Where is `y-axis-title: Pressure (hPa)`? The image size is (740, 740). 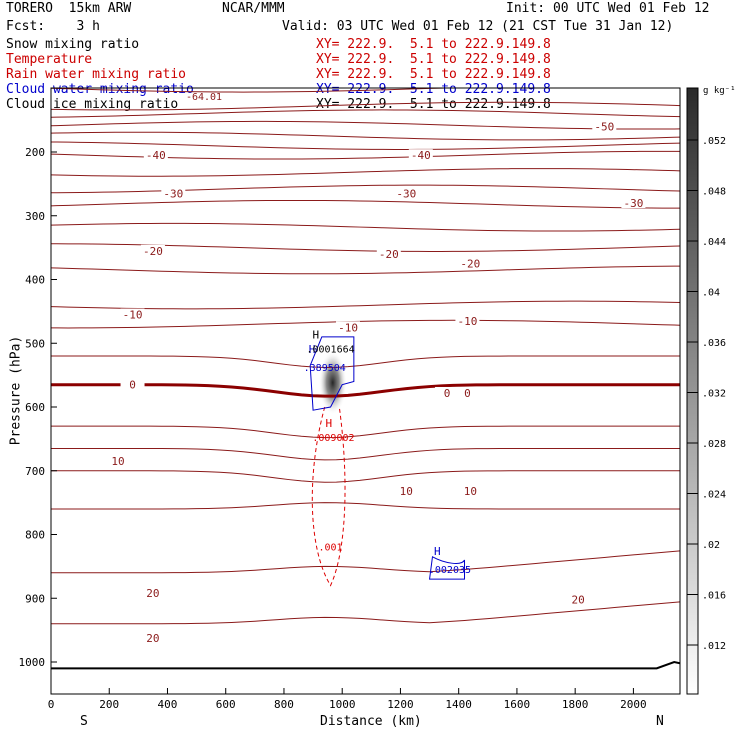 y-axis-title: Pressure (hPa) is located at coordinates (16, 390).